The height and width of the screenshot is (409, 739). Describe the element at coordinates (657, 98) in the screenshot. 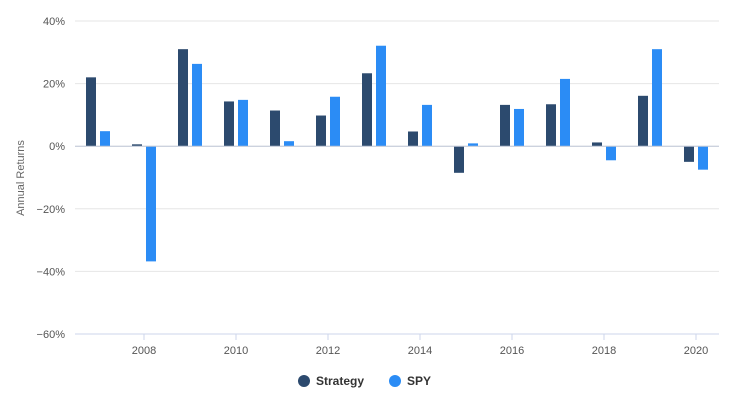

I see `spy-bar-2019` at that location.